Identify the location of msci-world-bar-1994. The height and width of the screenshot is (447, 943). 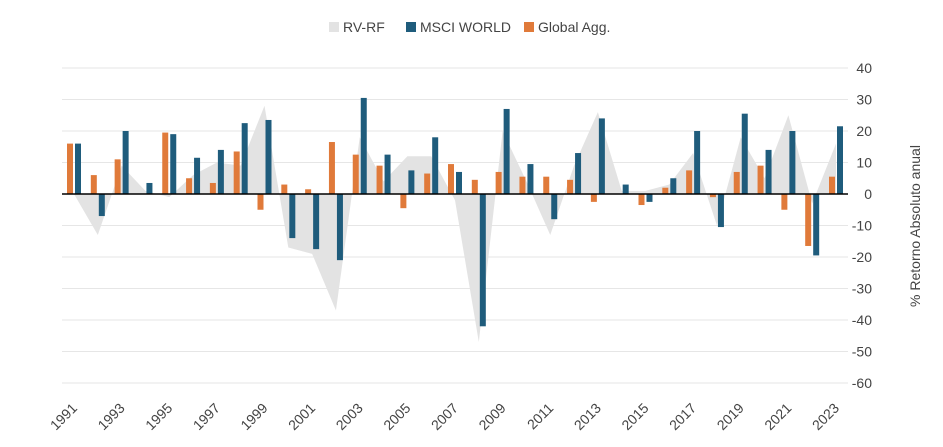
(149, 188).